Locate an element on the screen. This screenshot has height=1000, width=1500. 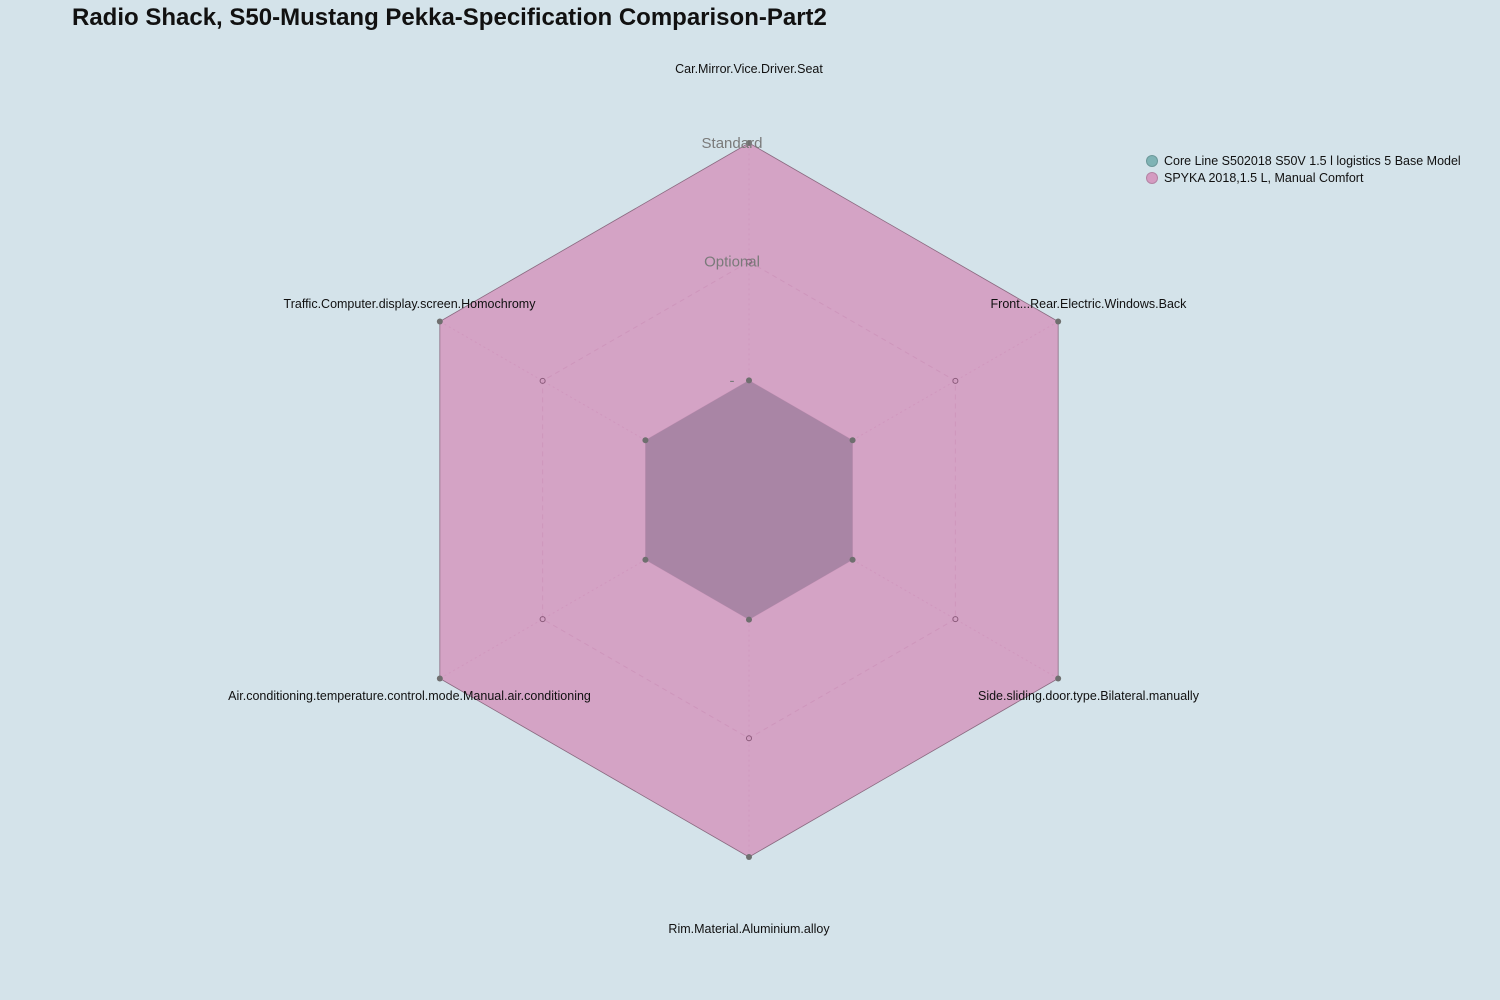
level-label-1: Optional is located at coordinates (732, 262).